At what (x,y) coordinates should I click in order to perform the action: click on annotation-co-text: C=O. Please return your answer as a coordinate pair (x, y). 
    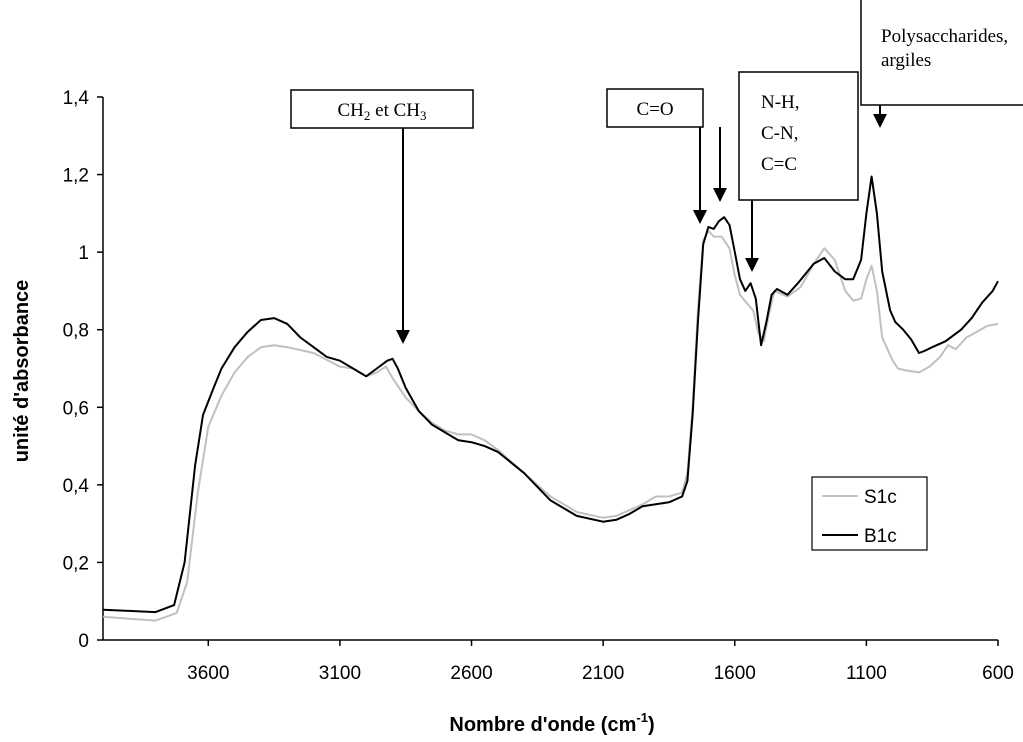
    Looking at the image, I should click on (654, 109).